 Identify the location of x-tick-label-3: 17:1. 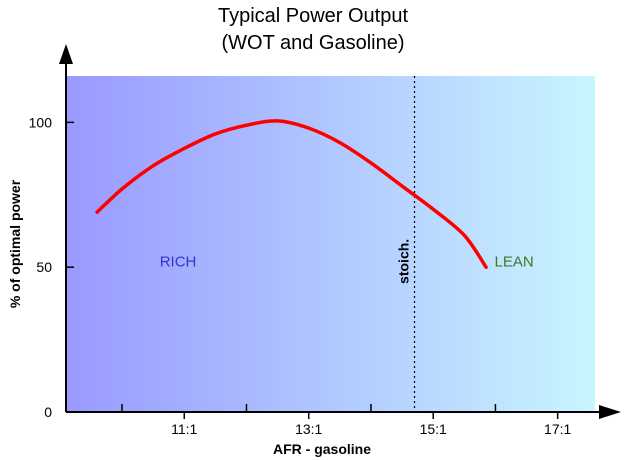
(557, 429).